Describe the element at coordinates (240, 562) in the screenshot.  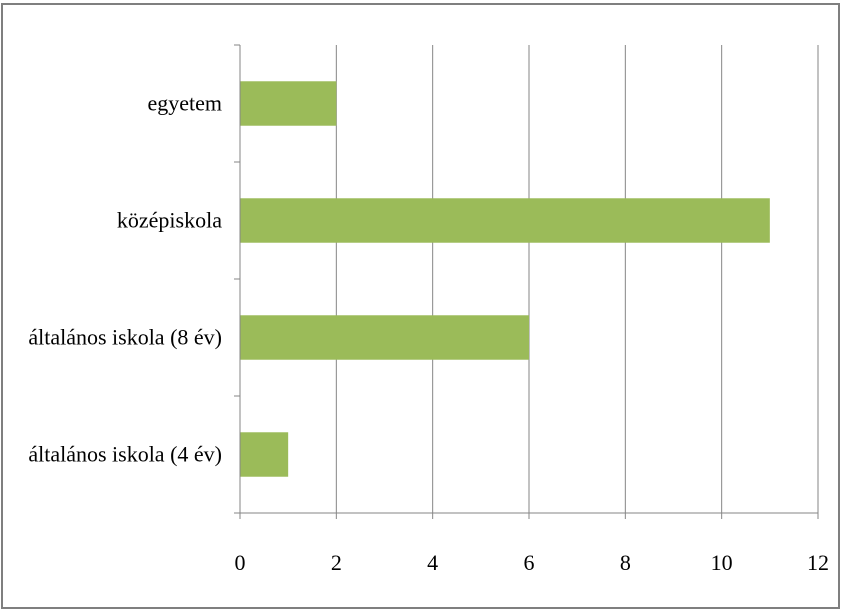
I see `x-tick-label: 0` at that location.